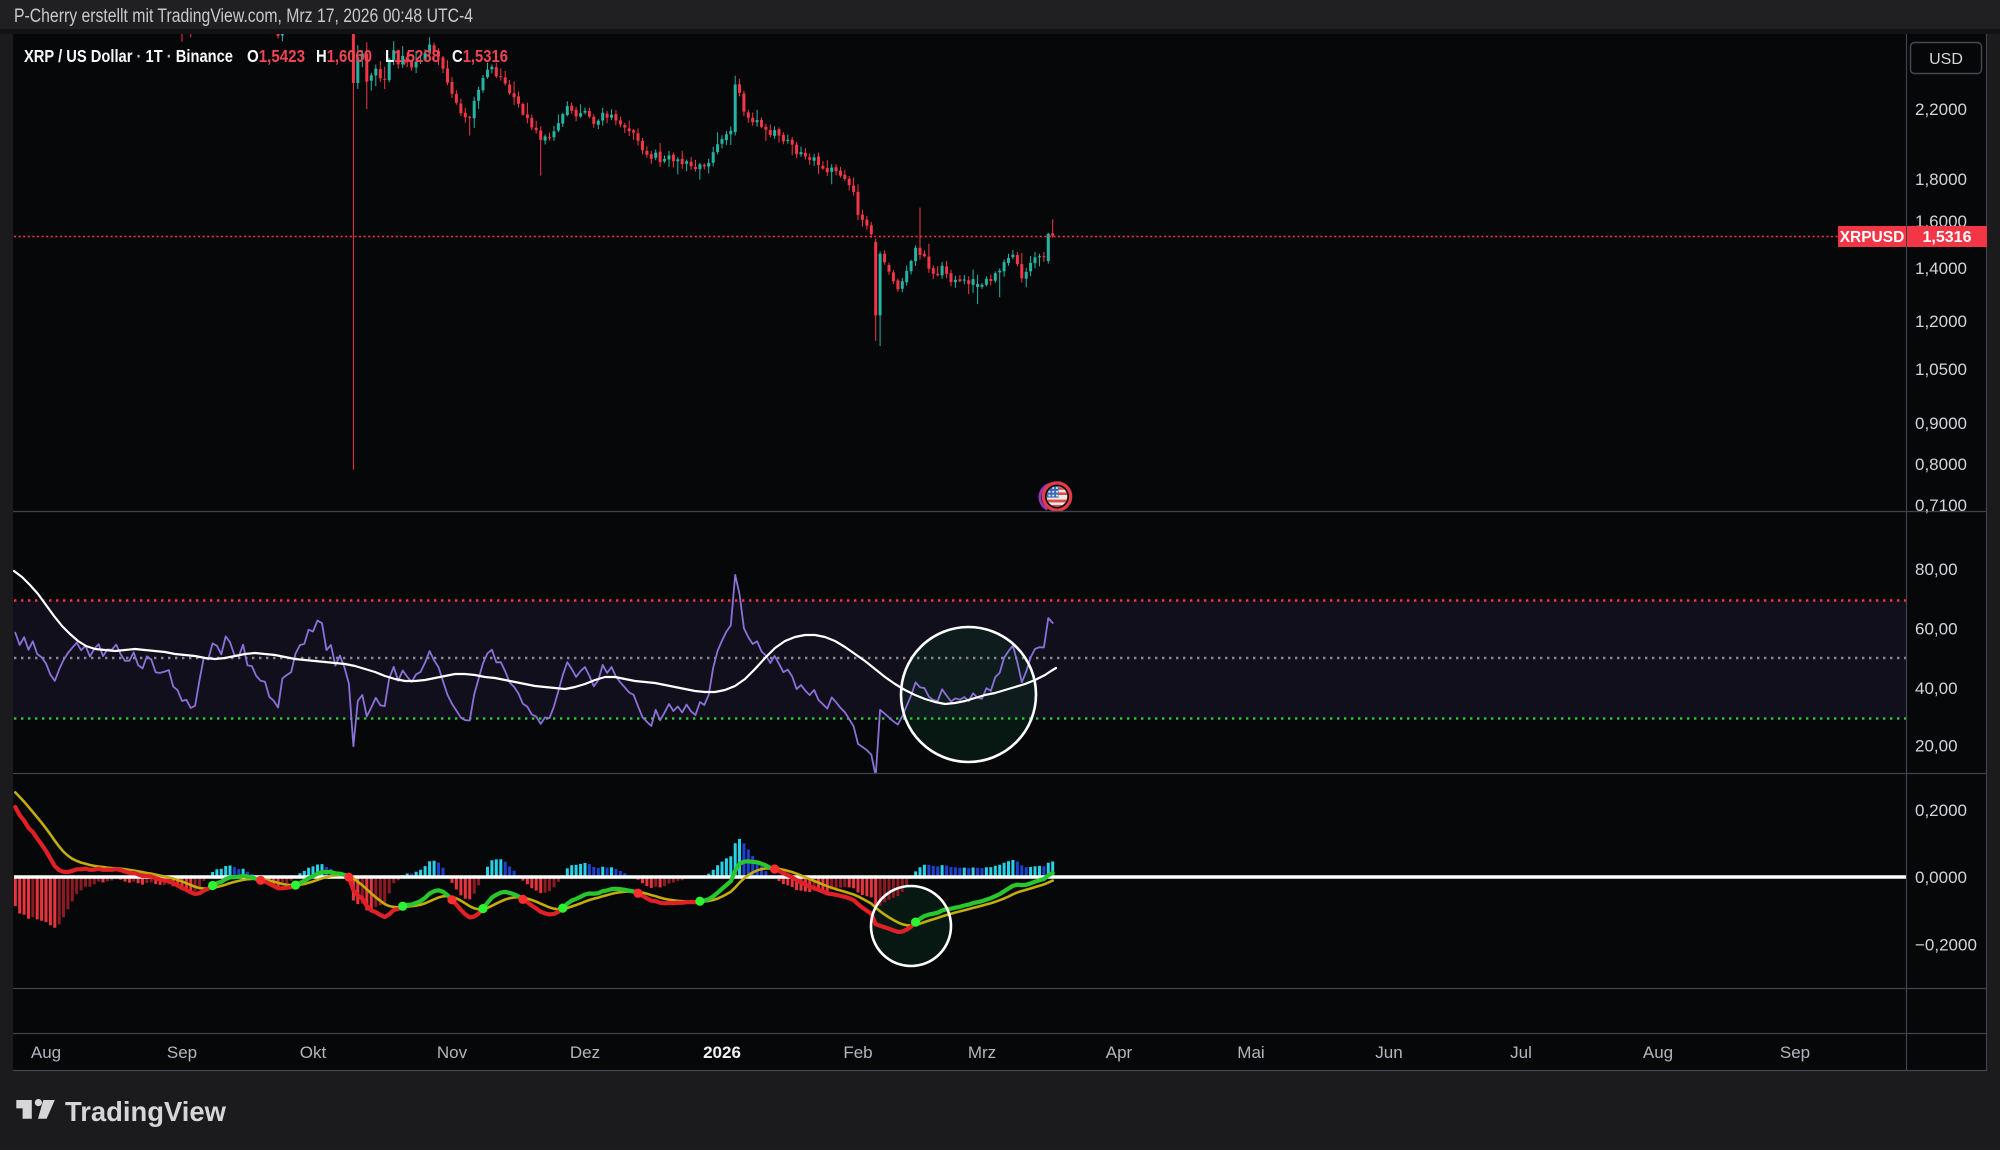 This screenshot has height=1150, width=2000. I want to click on svg-text: USD, so click(1946, 59).